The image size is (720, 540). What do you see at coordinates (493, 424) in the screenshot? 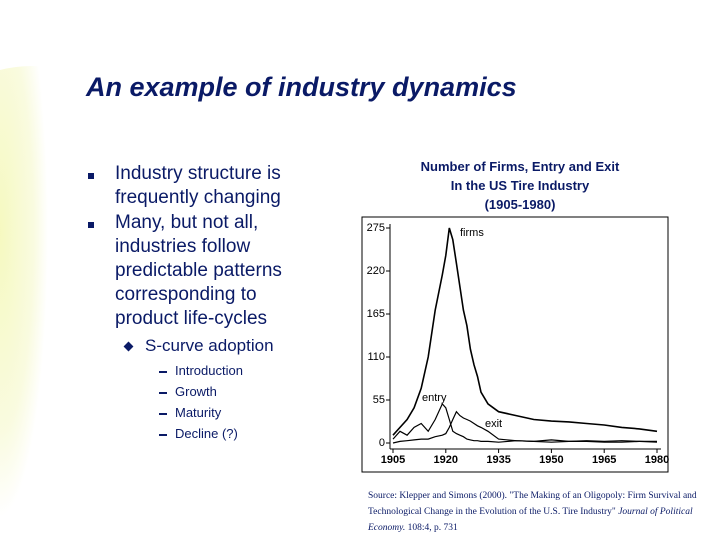
I see `series-label: exit` at bounding box center [493, 424].